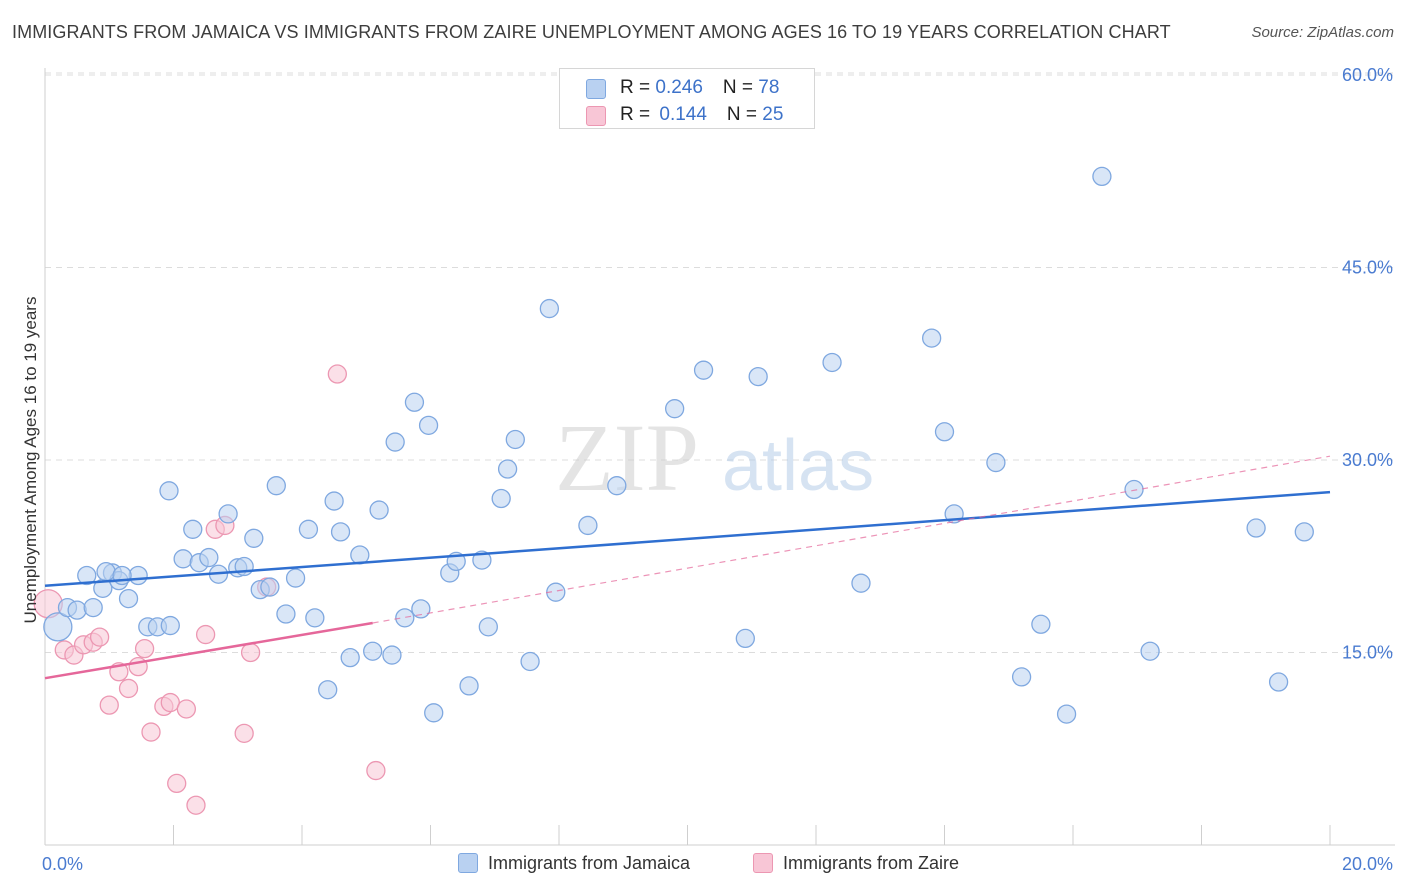 This screenshot has height=892, width=1406. What do you see at coordinates (1367, 268) in the screenshot?
I see `y-tick-label: 45.0%` at bounding box center [1367, 268].